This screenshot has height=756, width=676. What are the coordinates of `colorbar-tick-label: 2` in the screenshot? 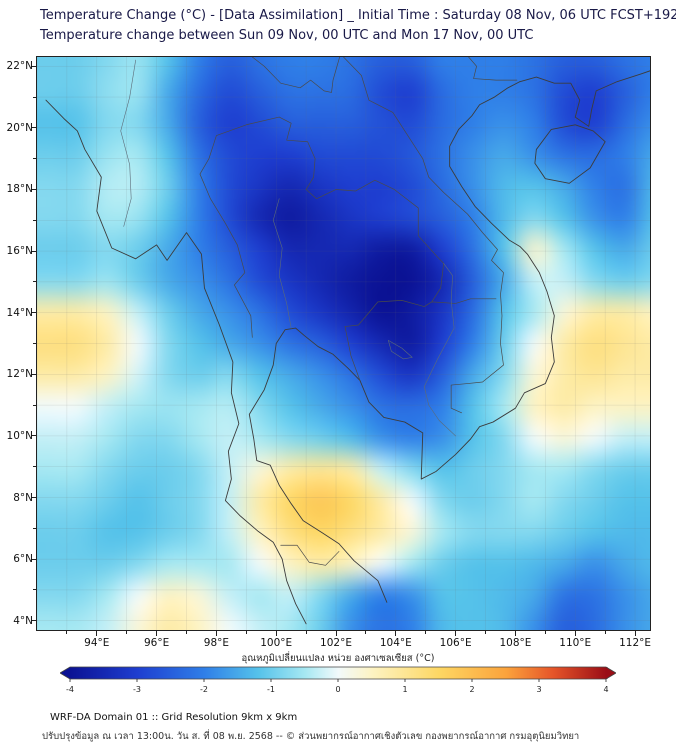 It's located at (472, 689).